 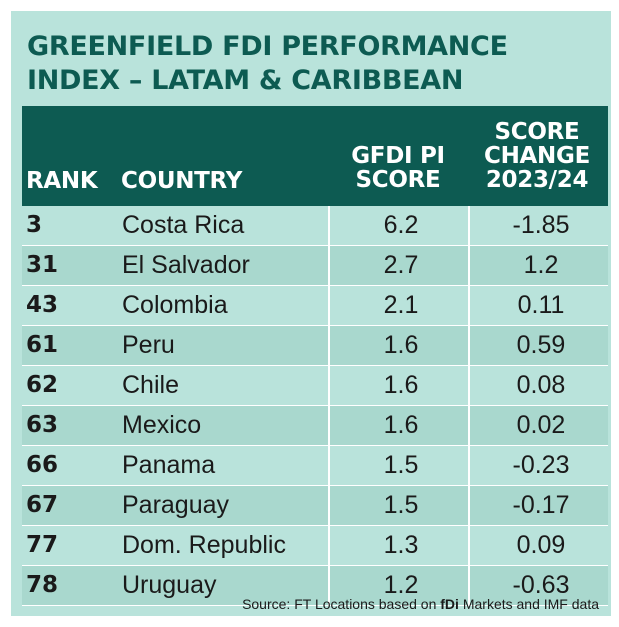 I want to click on table-row: 31 El Salvador 2.7 1.2, so click(x=315, y=266).